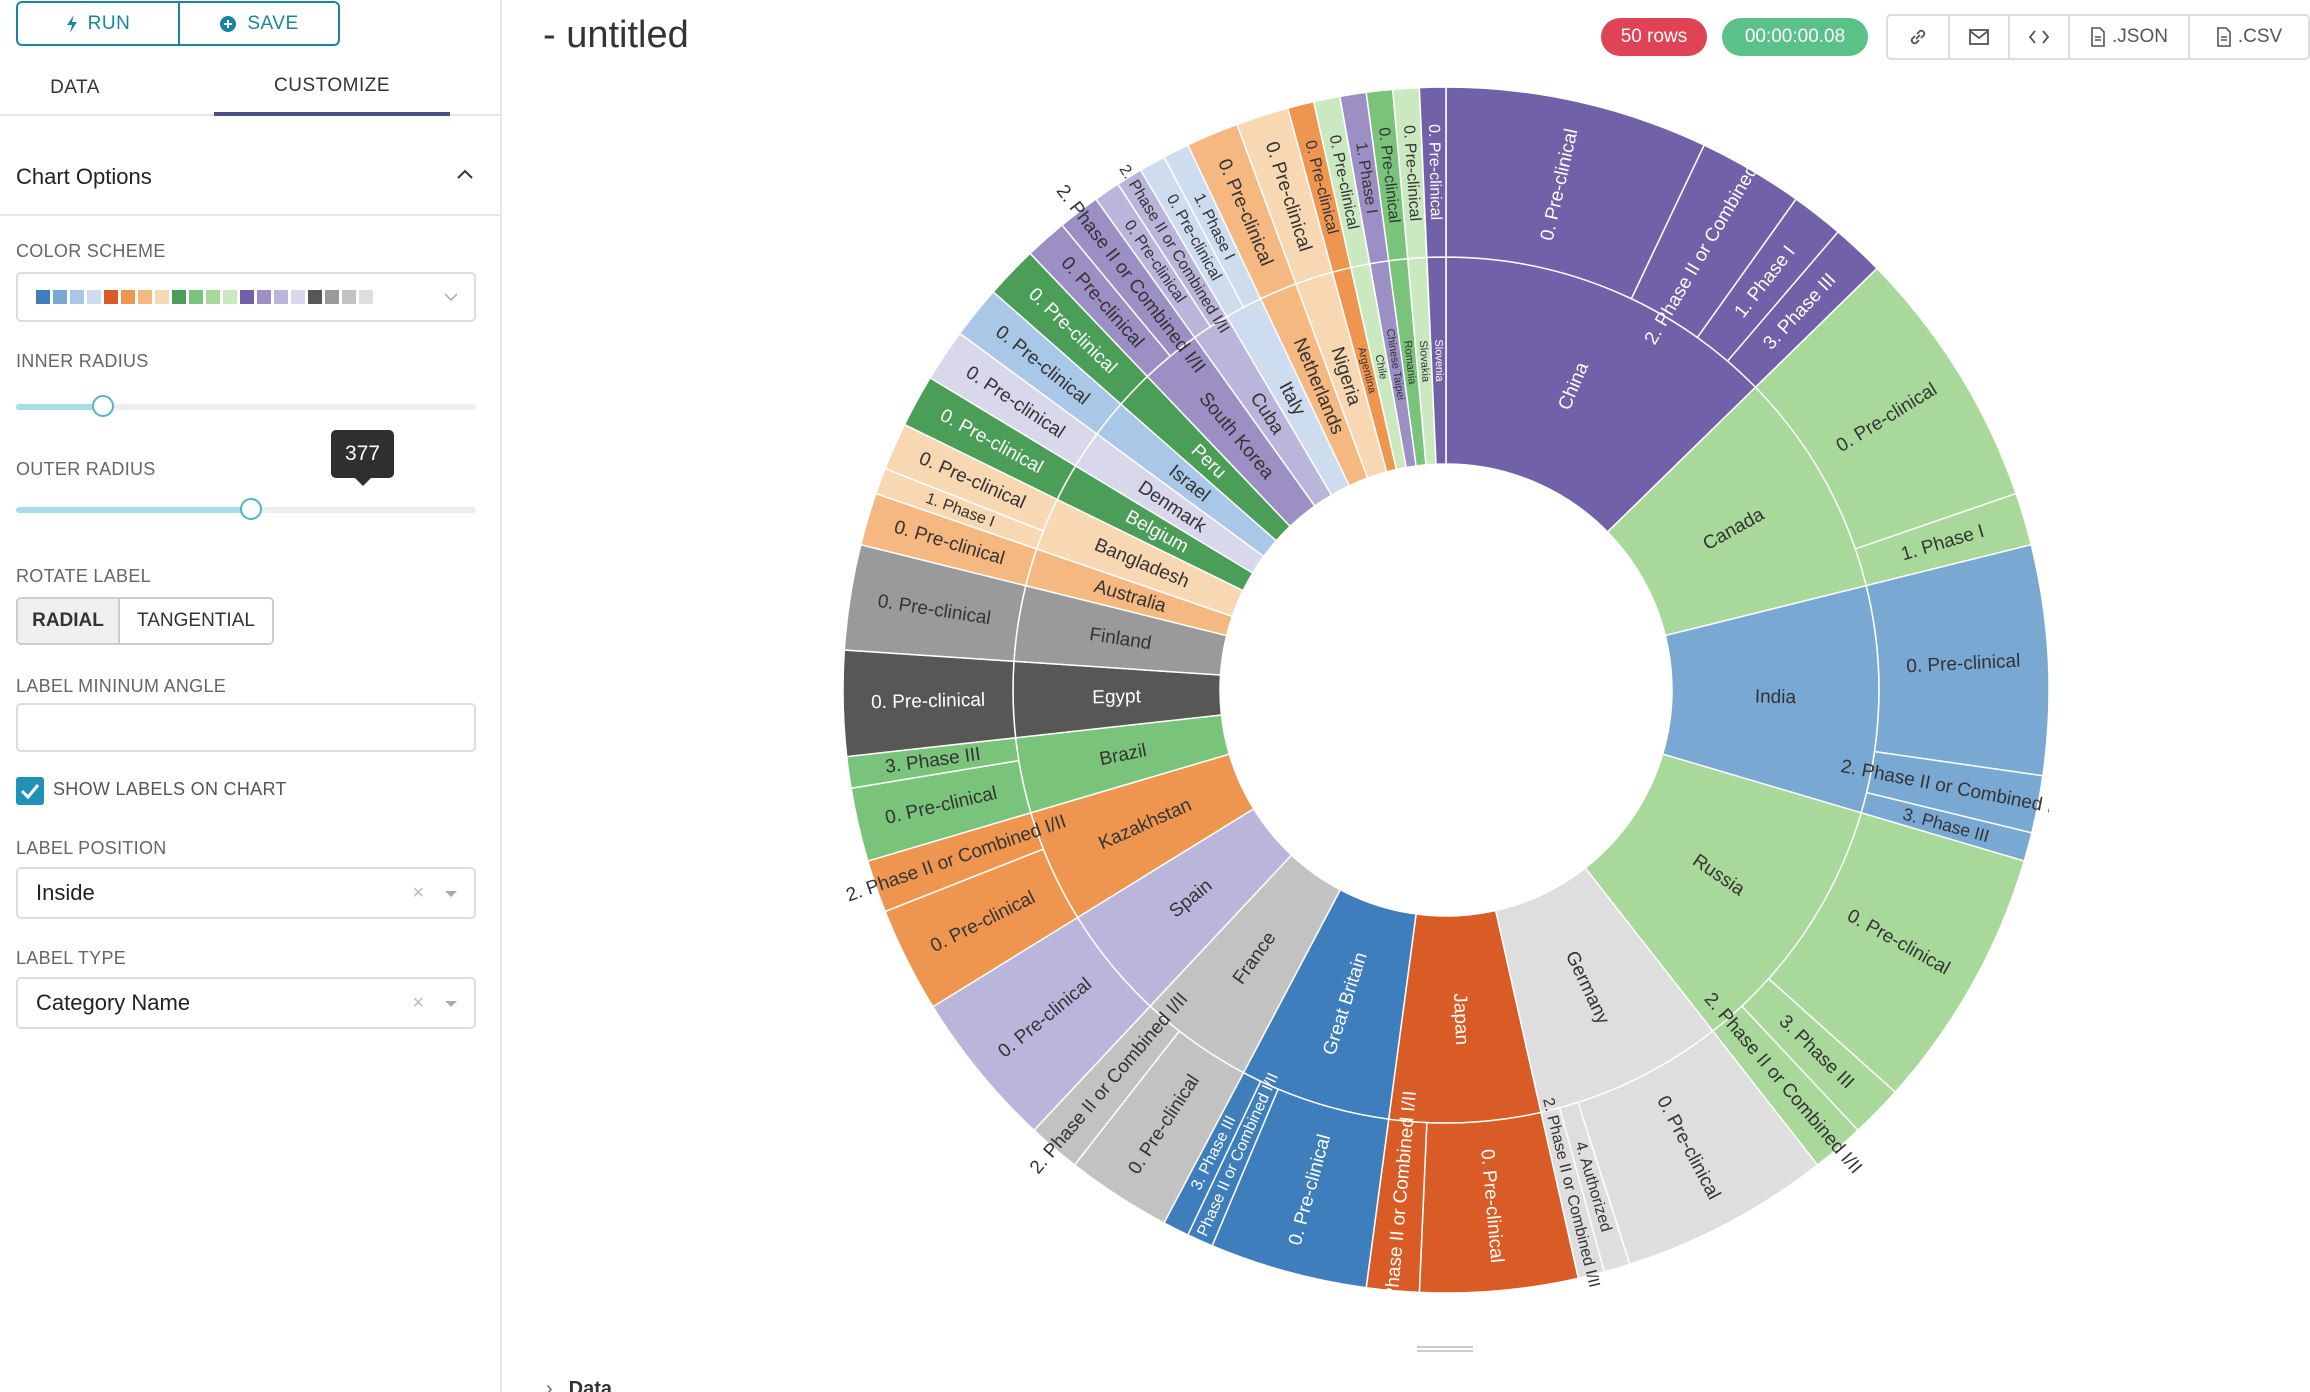 The height and width of the screenshot is (1392, 2310). I want to click on label-type-value: Category Name, so click(113, 1002).